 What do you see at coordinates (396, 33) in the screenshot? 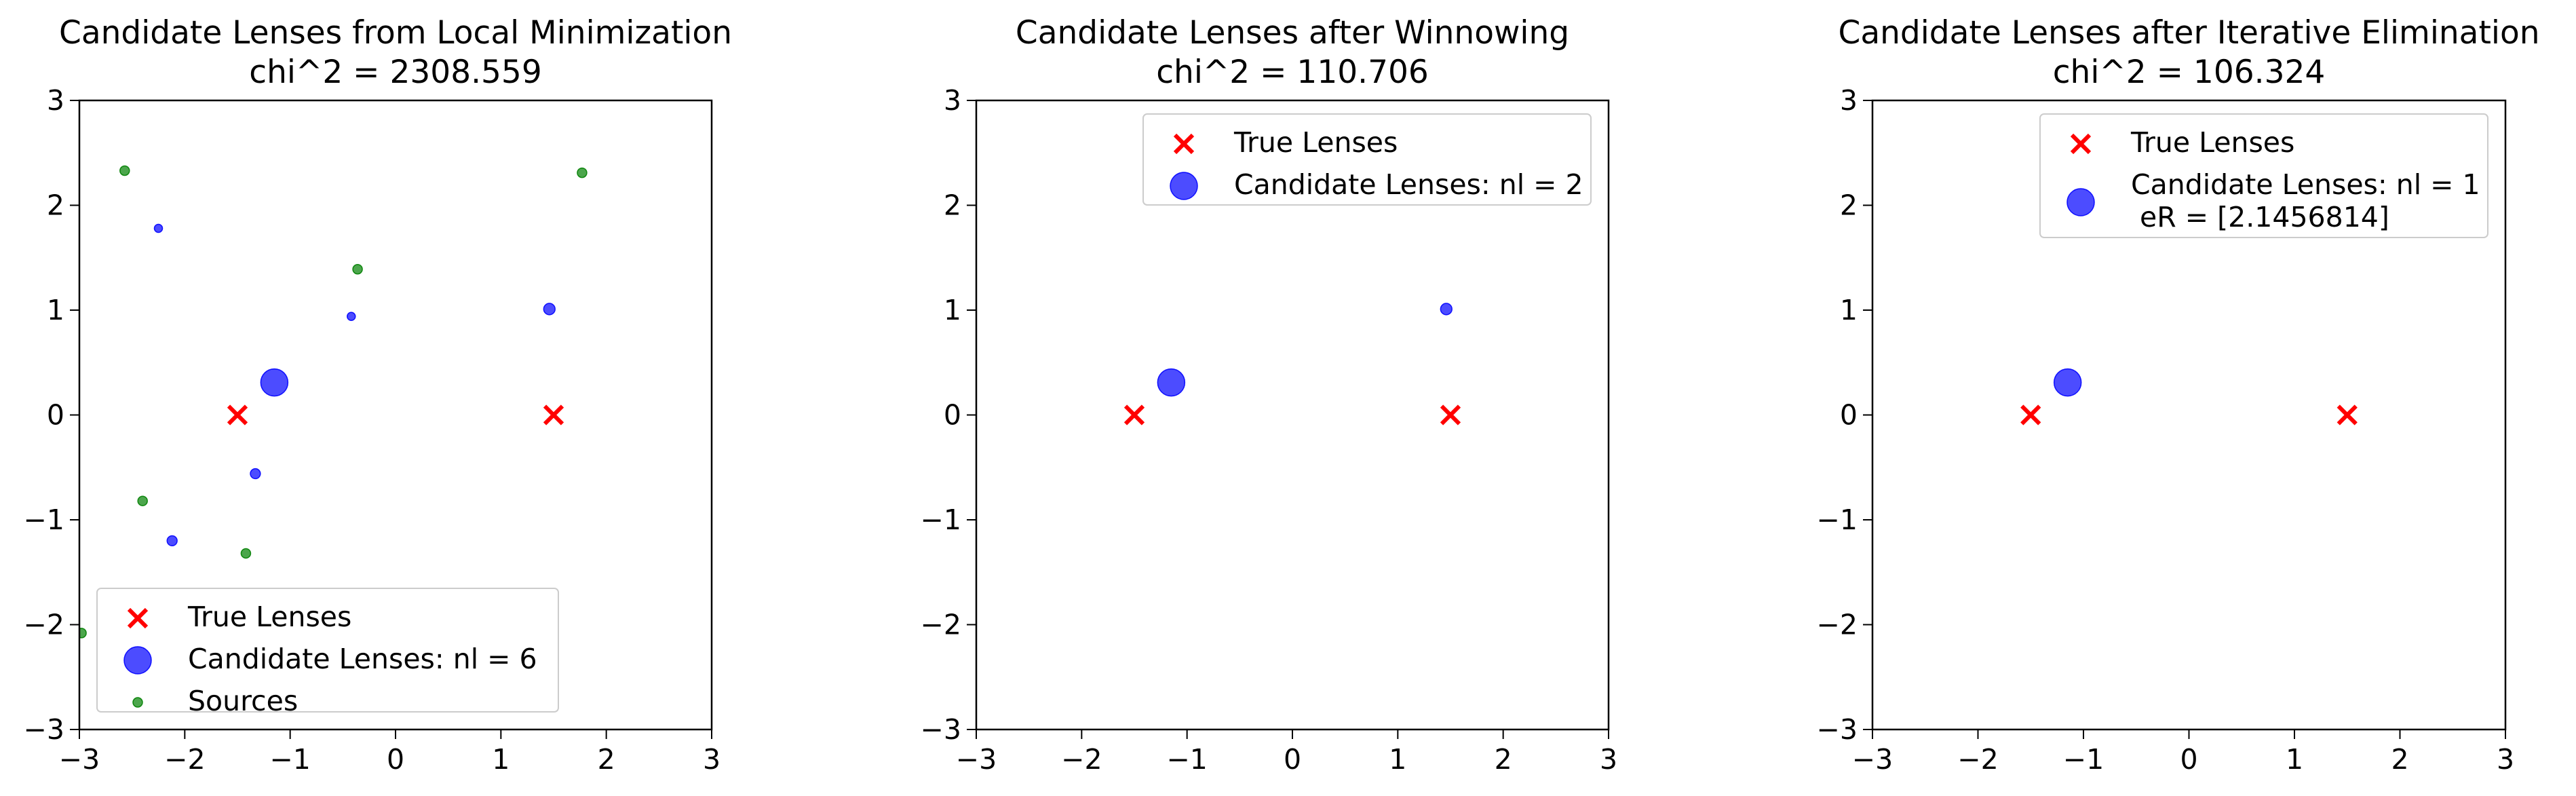
I see `chart-title: Candidate Lenses from Local Minimization` at bounding box center [396, 33].